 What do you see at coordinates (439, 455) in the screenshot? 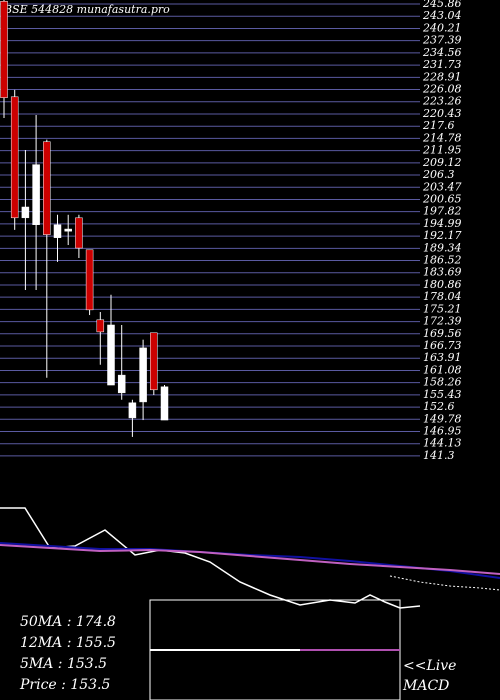
I see `y-tick-label: 141.3` at bounding box center [439, 455].